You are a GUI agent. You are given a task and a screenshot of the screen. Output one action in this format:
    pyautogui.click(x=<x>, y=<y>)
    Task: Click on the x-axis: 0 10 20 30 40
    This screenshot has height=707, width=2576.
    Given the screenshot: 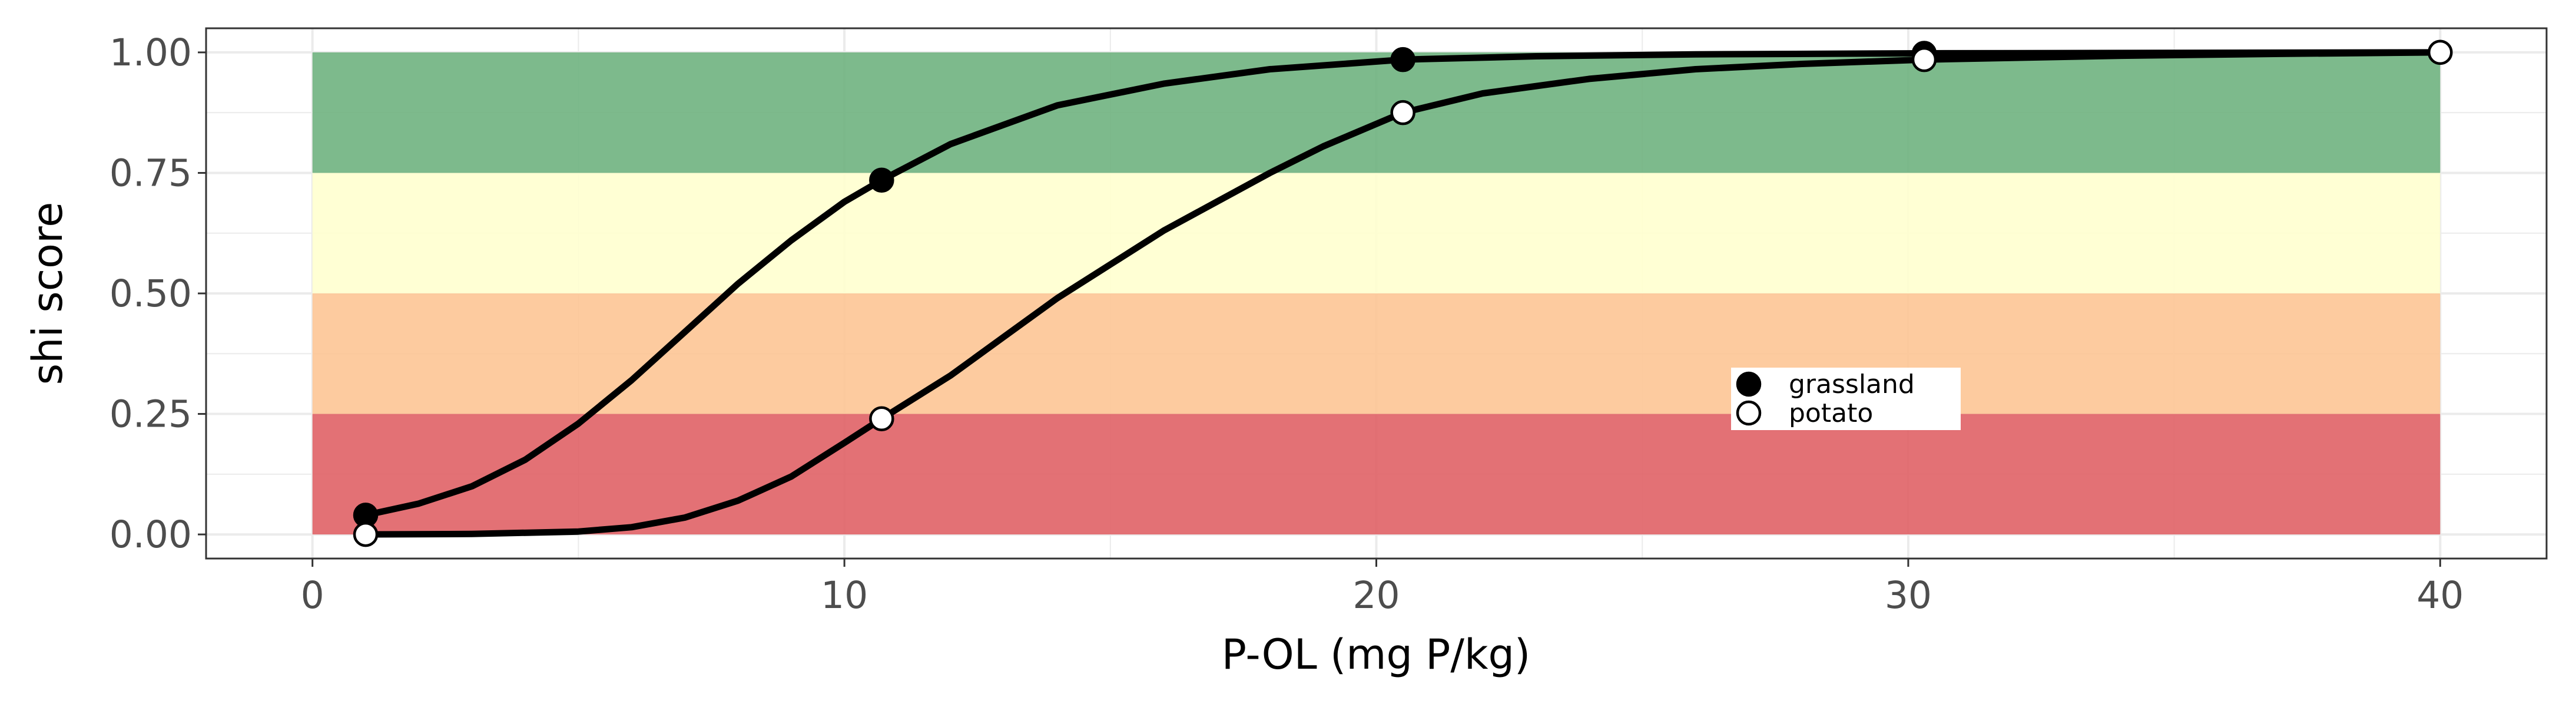 What is the action you would take?
    pyautogui.click(x=1382, y=588)
    